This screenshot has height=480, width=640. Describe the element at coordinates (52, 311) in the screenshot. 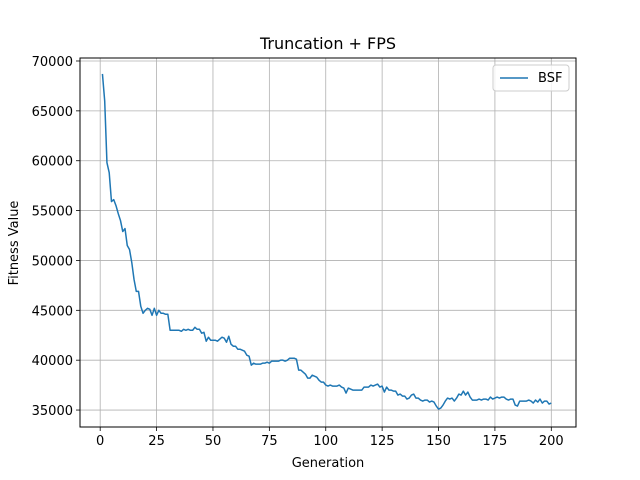

I see `y-tick-label: 45000` at that location.